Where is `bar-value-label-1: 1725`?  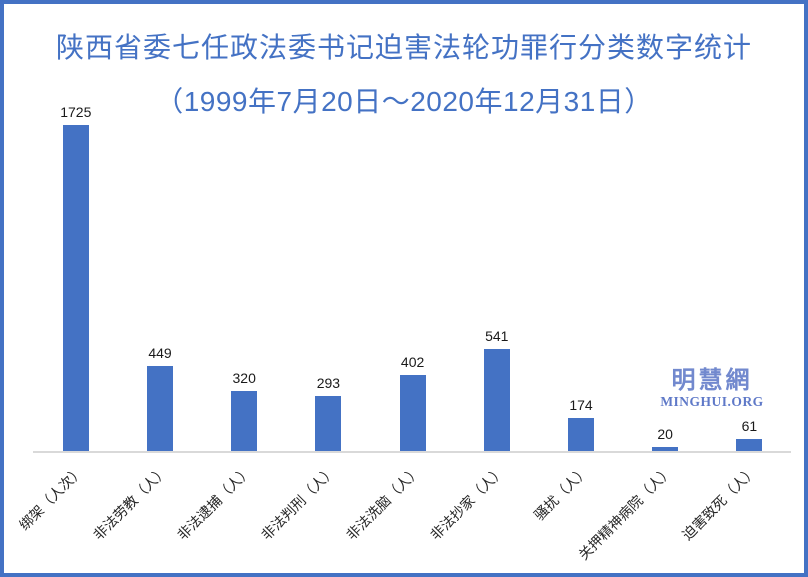
bar-value-label-1: 1725 is located at coordinates (76, 112).